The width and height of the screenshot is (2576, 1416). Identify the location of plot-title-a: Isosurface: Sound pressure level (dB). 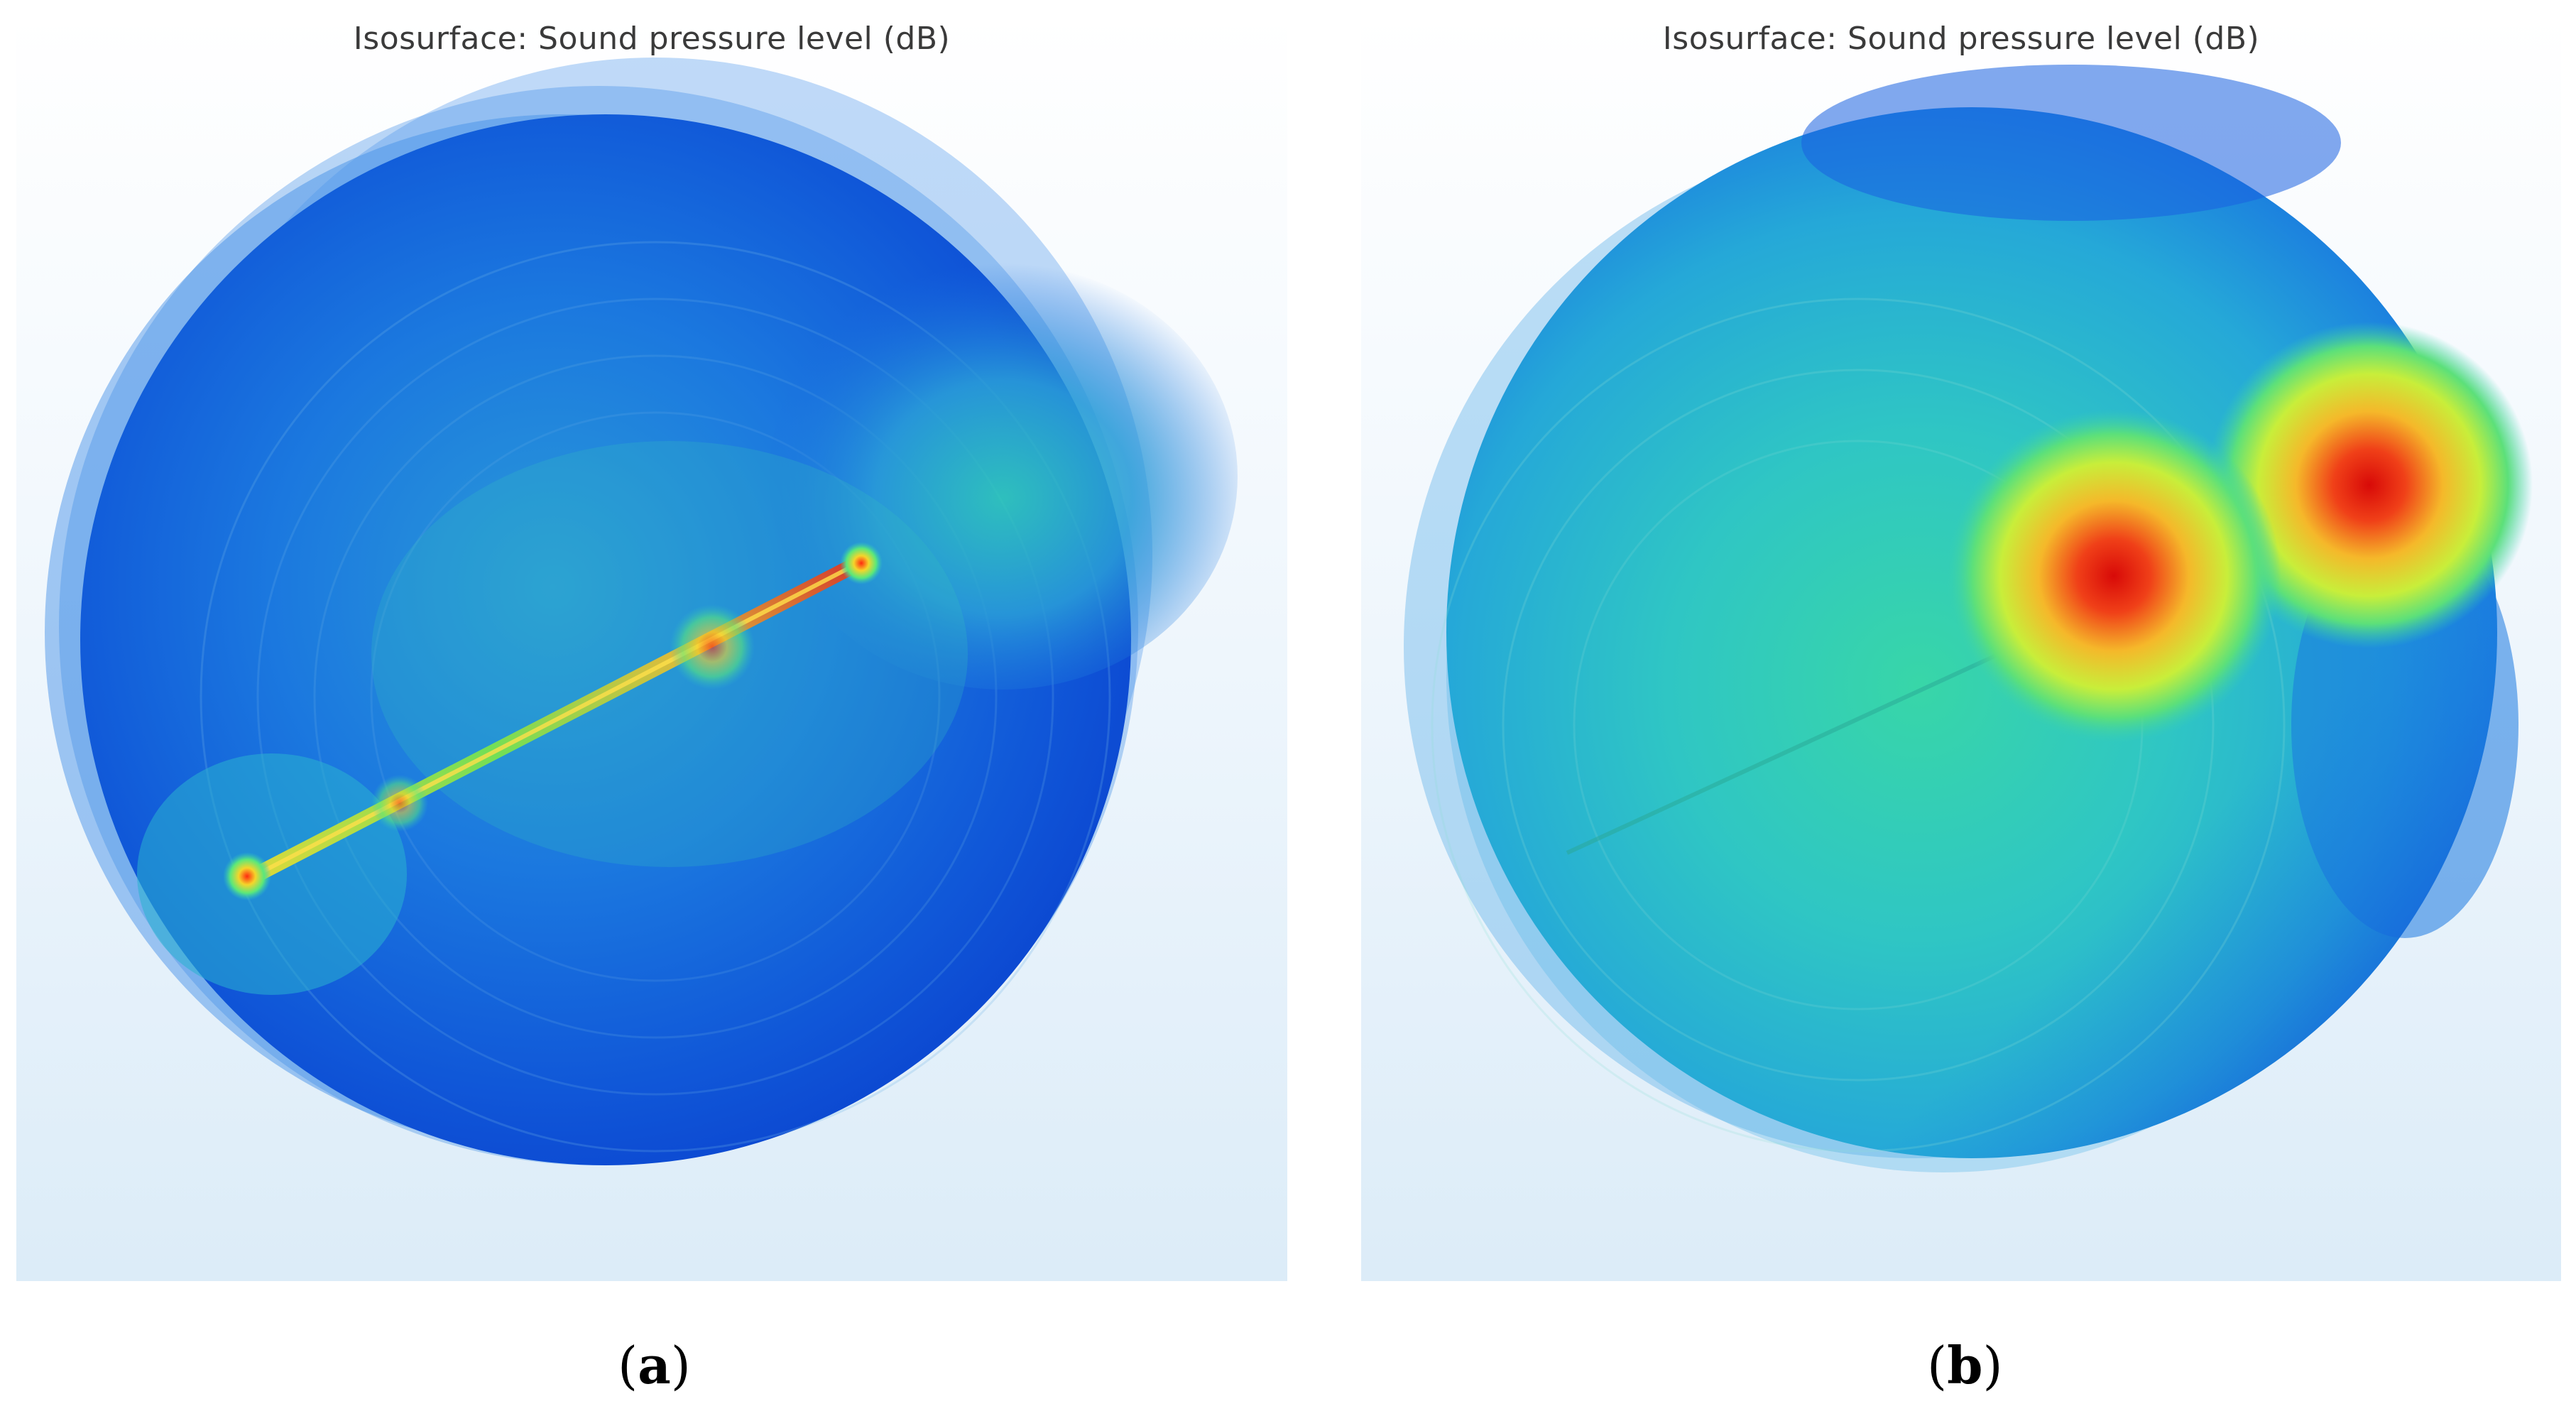
(652, 39).